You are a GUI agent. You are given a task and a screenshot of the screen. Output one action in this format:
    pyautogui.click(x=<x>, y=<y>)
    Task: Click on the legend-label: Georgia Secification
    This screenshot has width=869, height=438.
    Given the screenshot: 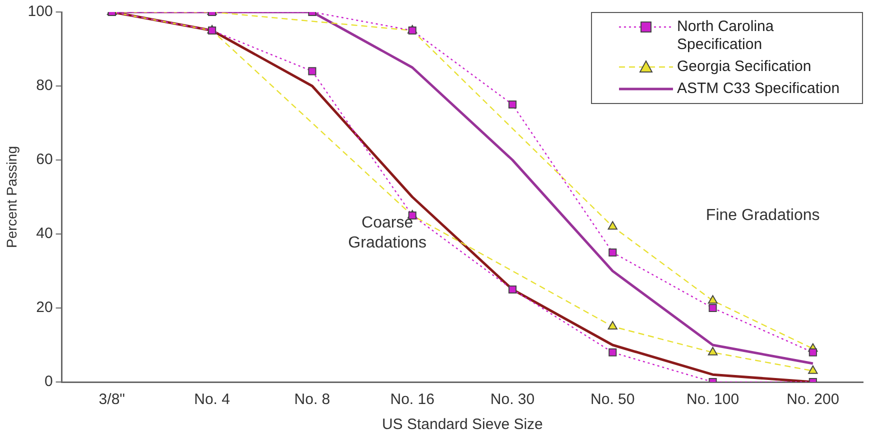 What is the action you would take?
    pyautogui.click(x=744, y=67)
    